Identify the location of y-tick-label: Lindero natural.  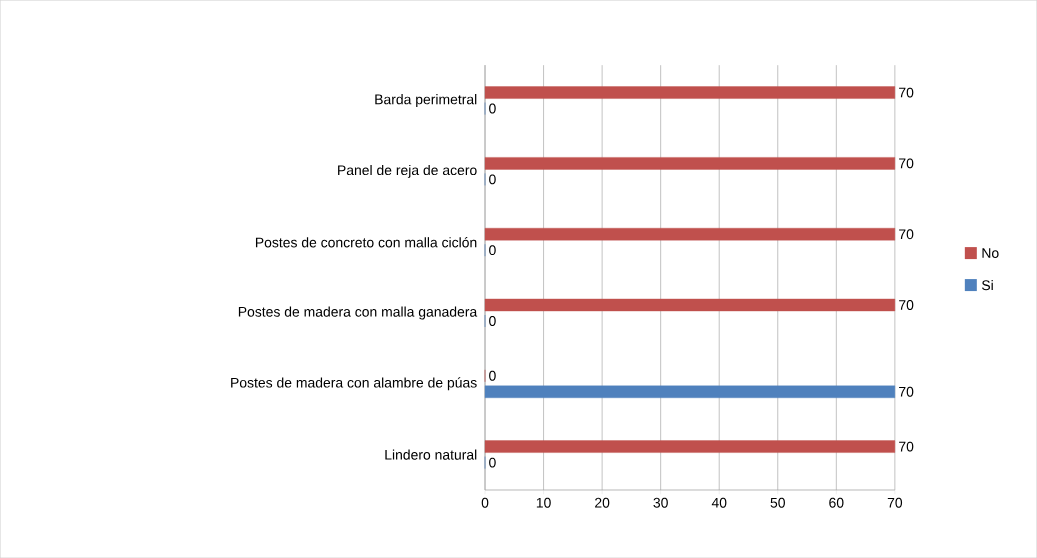
(431, 454).